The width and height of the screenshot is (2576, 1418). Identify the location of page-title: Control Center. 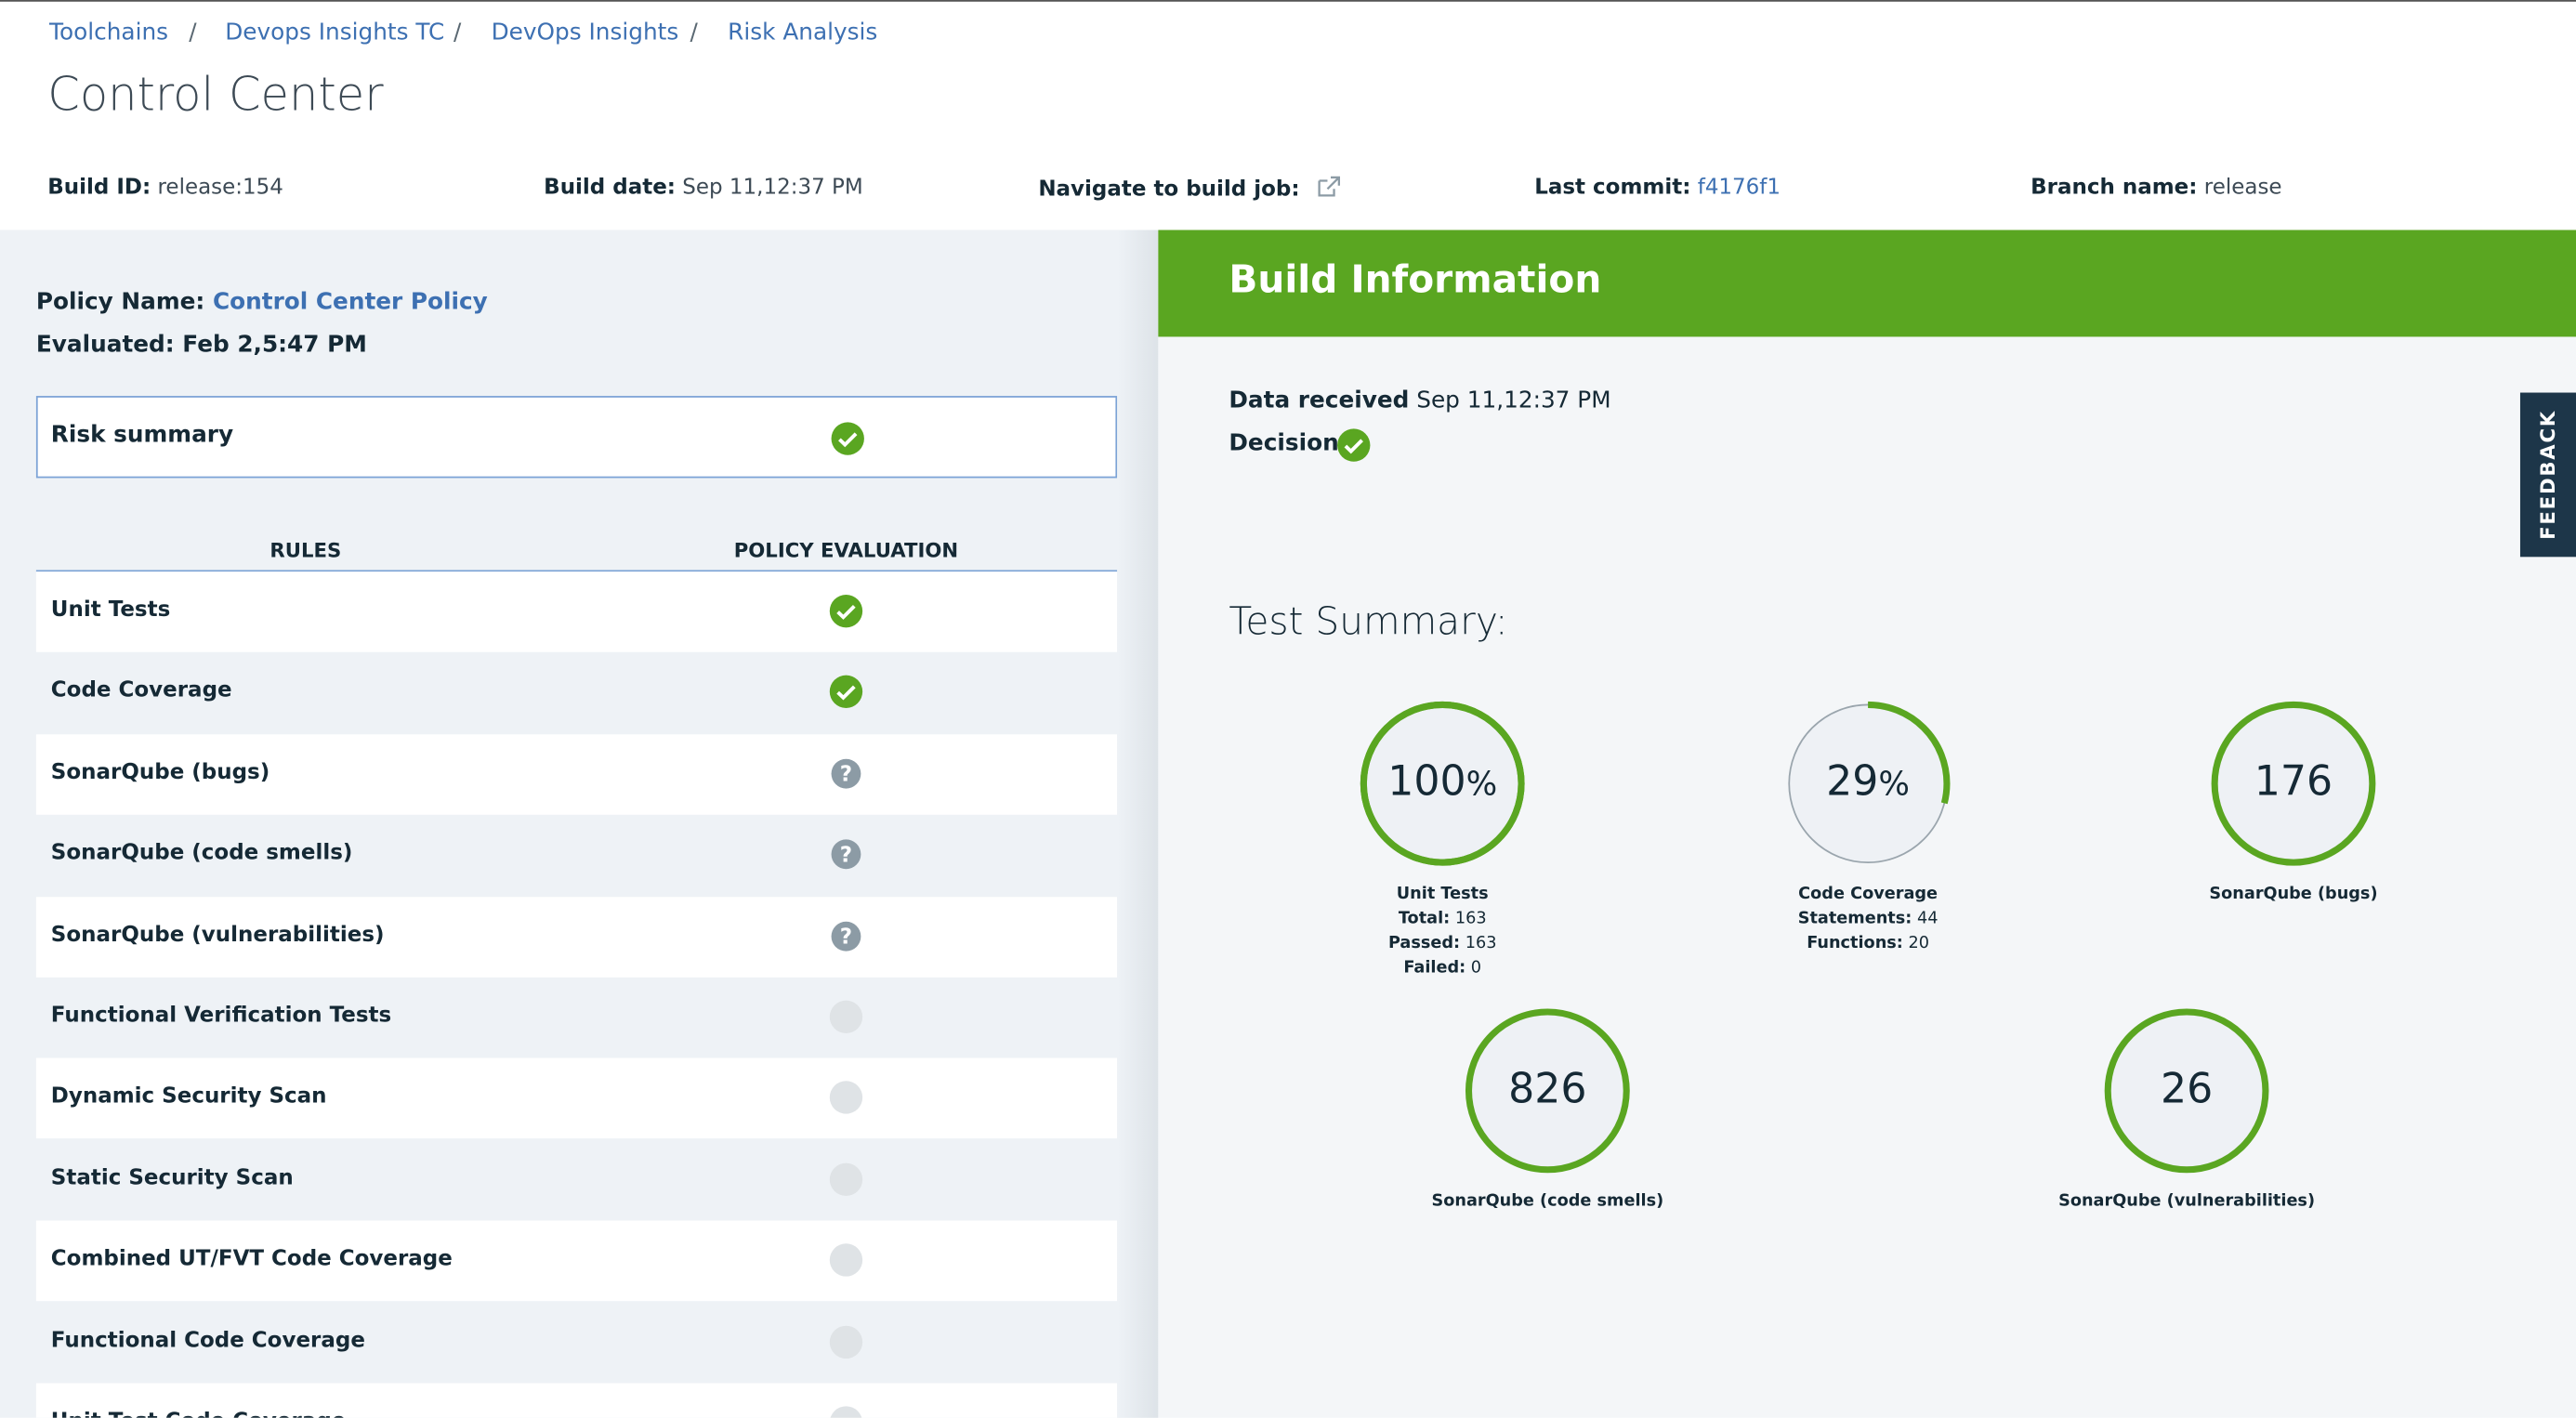
(215, 95).